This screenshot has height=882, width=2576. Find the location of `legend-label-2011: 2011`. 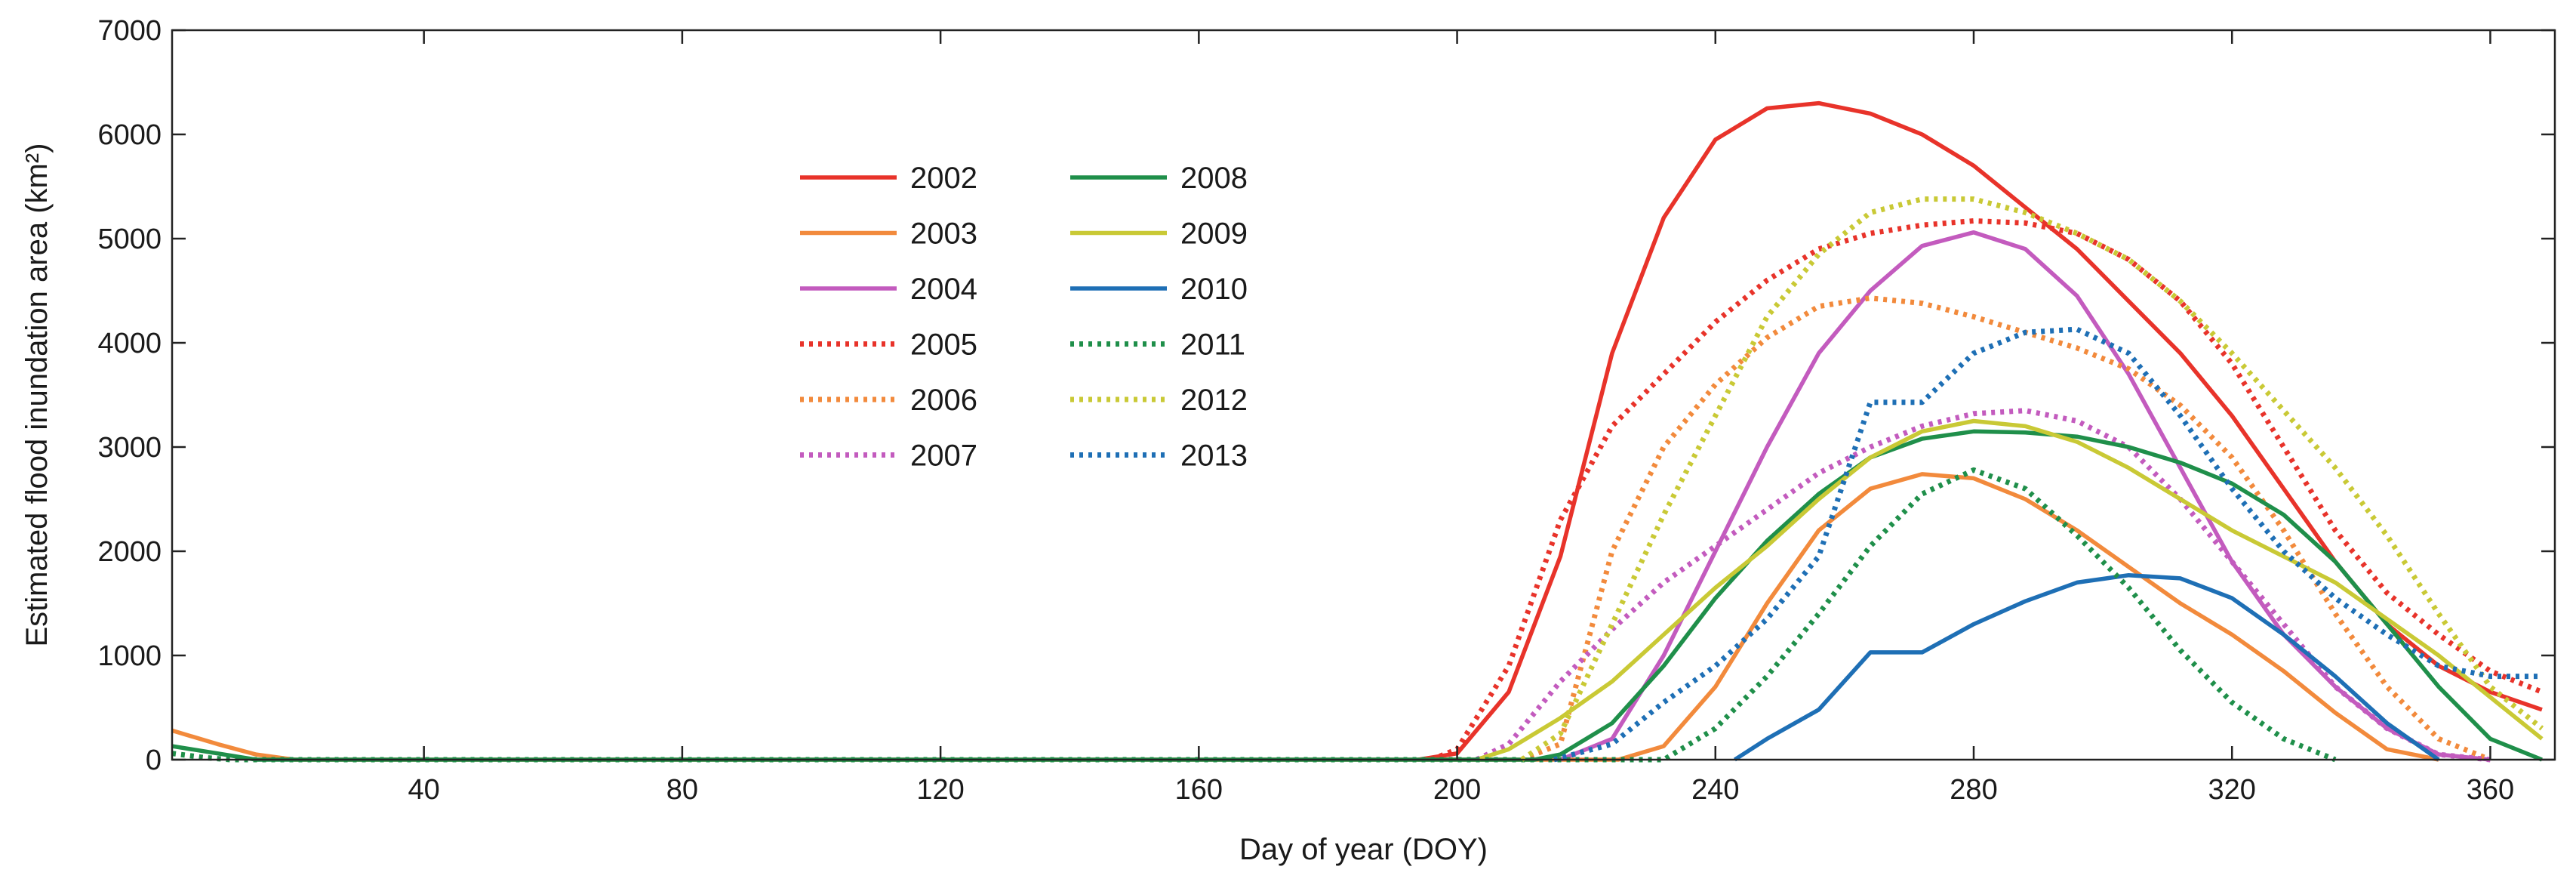

legend-label-2011: 2011 is located at coordinates (1212, 345).